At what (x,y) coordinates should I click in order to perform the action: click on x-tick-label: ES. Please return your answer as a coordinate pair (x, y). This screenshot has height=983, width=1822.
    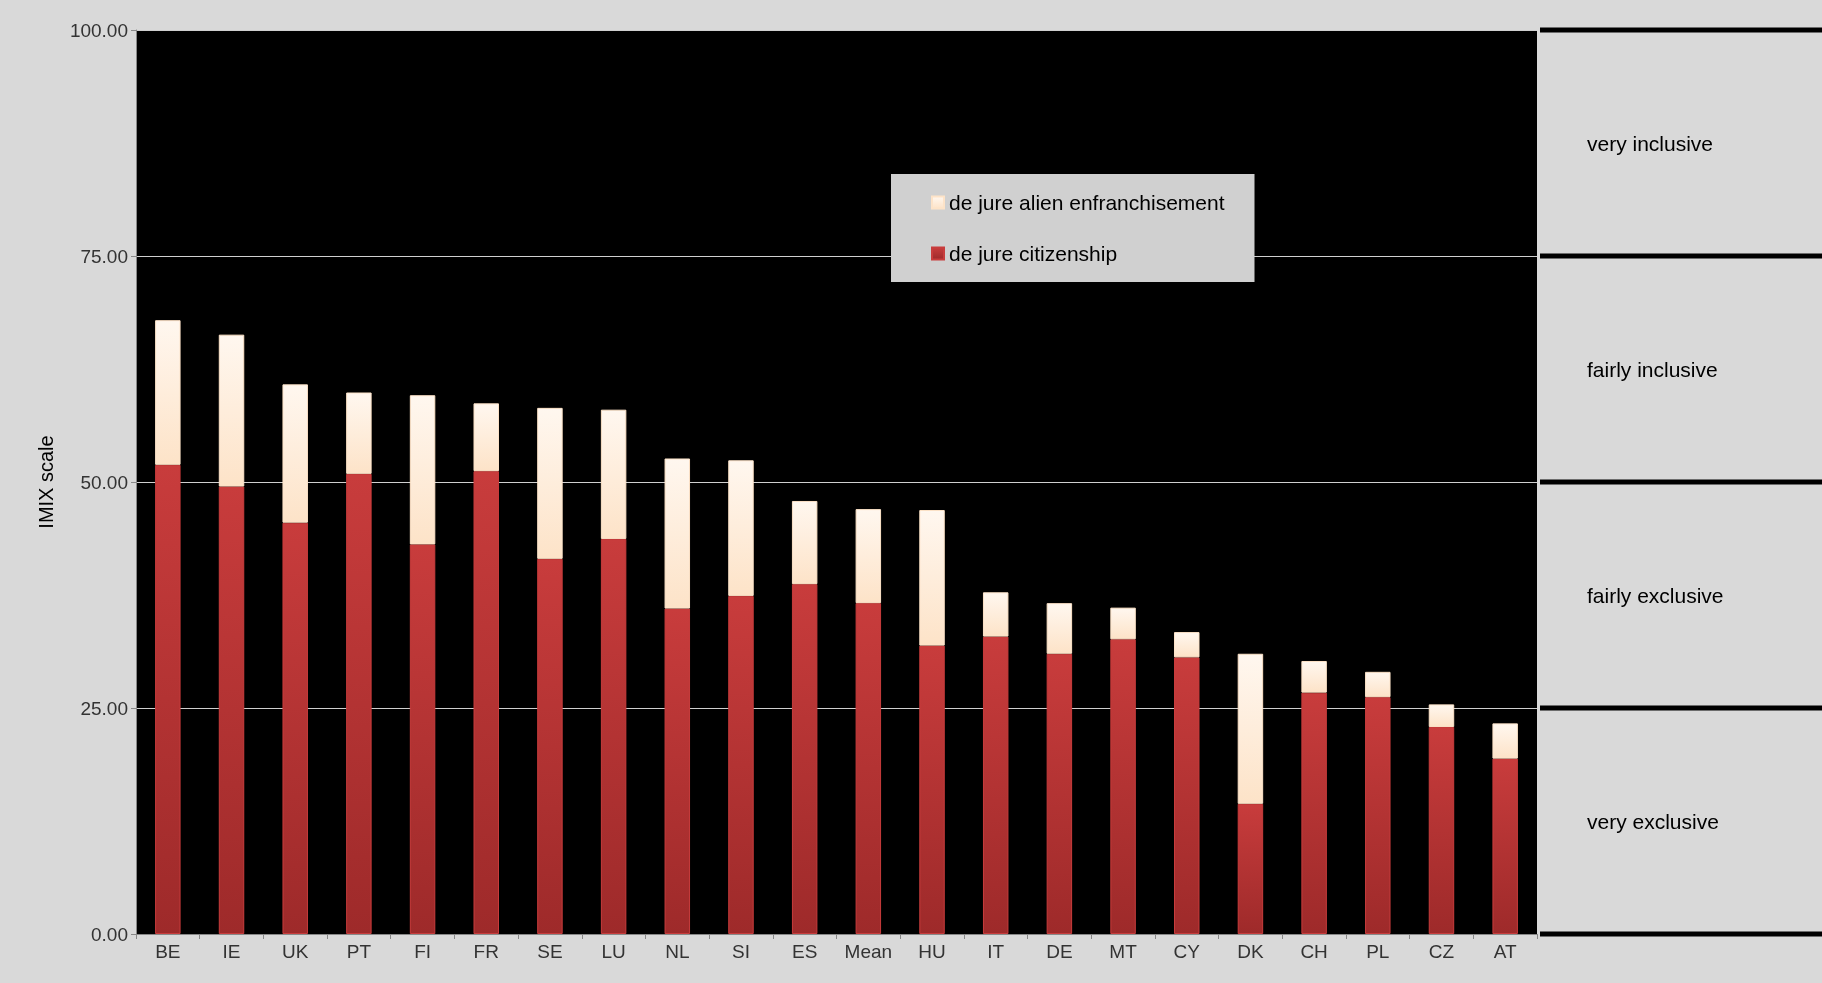
    Looking at the image, I should click on (804, 951).